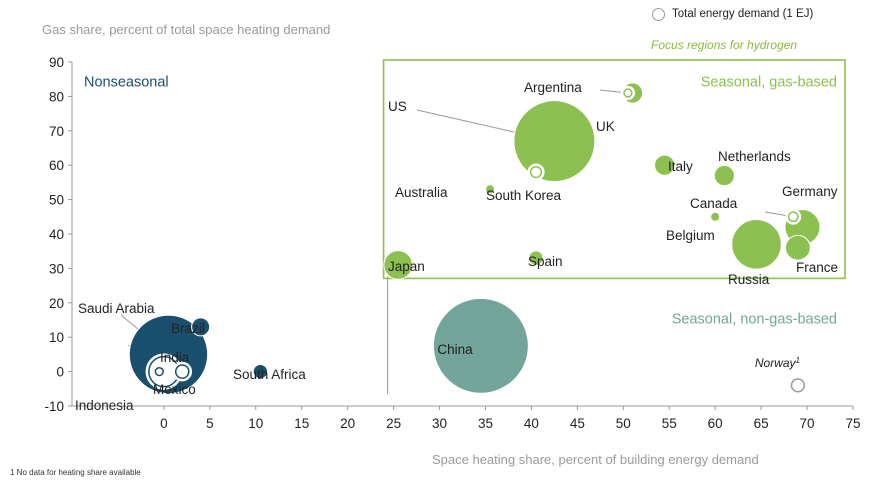 This screenshot has height=483, width=878. What do you see at coordinates (810, 191) in the screenshot?
I see `point-label-germany: Germany` at bounding box center [810, 191].